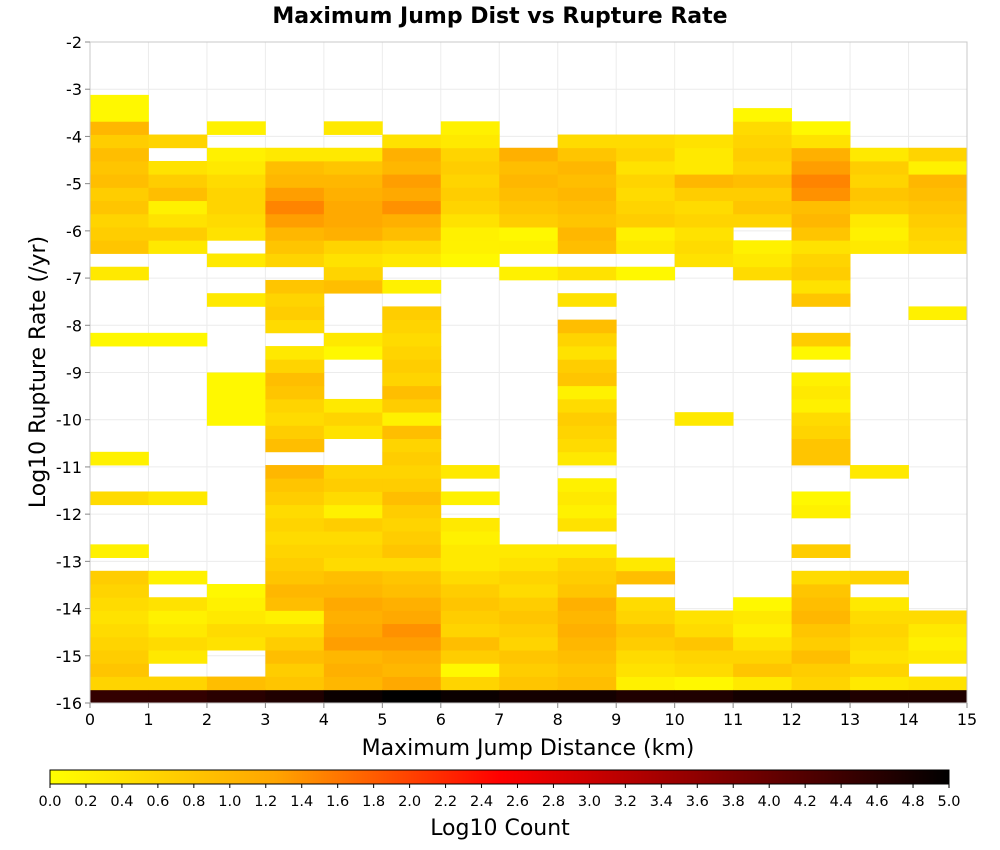  Describe the element at coordinates (499, 16) in the screenshot. I see `chart-title: Maximum Jump Dist vs Rupture Rate` at that location.